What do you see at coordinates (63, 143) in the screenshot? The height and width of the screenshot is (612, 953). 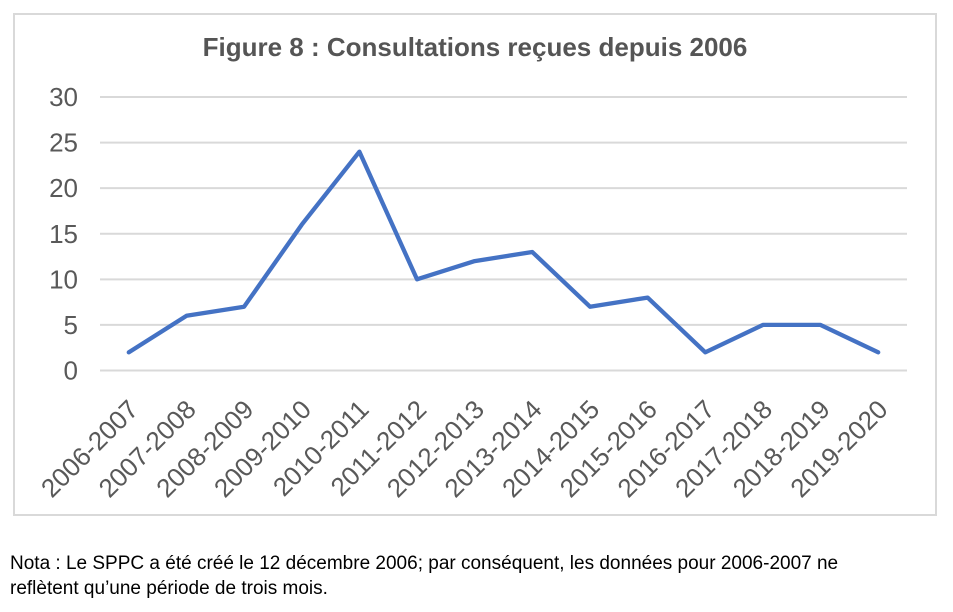 I see `y-tick-label: 25` at bounding box center [63, 143].